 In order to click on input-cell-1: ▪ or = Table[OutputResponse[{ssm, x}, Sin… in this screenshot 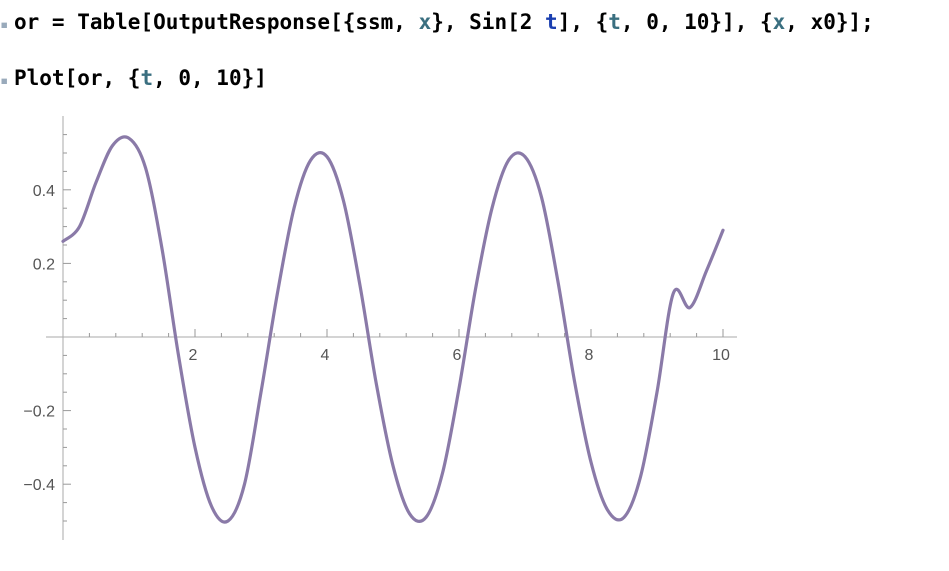, I will do `click(437, 22)`.